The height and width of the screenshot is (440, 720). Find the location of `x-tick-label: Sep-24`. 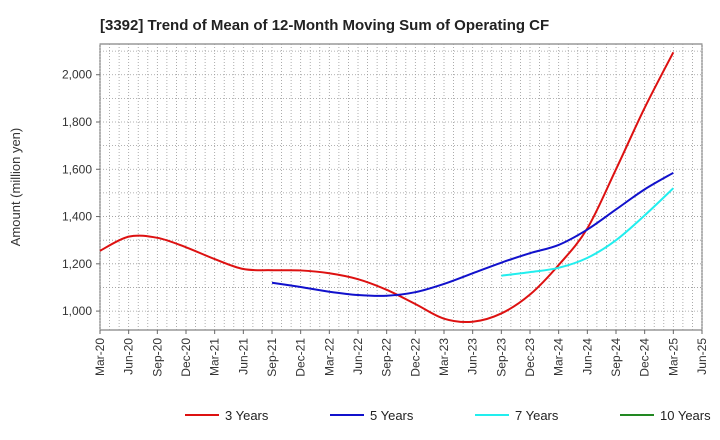

x-tick-label: Sep-24 is located at coordinates (616, 357).